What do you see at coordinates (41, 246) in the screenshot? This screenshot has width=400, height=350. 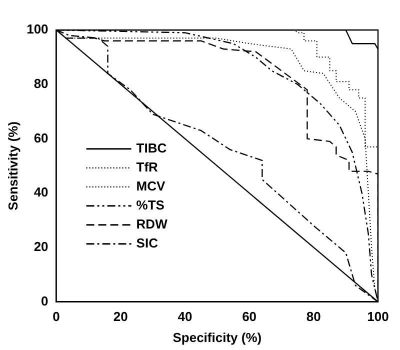 I see `y-tick-label: 20` at bounding box center [41, 246].